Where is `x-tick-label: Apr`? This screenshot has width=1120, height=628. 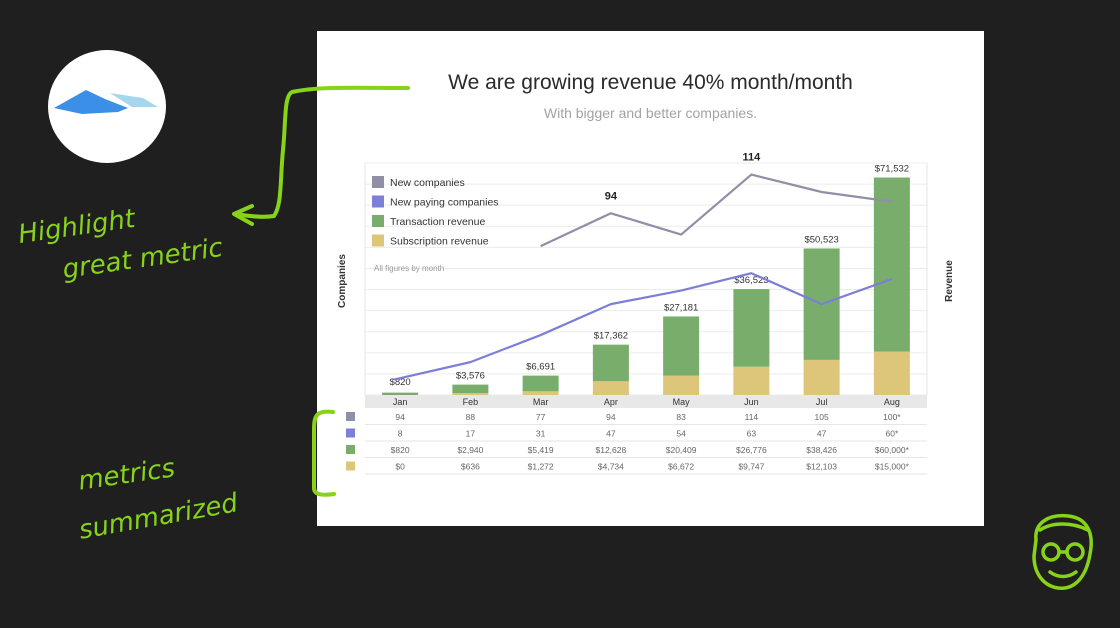
x-tick-label: Apr is located at coordinates (611, 402).